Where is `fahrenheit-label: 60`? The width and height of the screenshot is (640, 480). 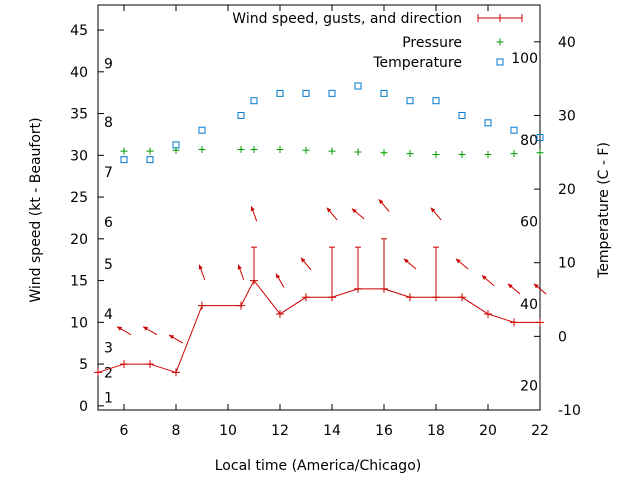 fahrenheit-label: 60 is located at coordinates (529, 222).